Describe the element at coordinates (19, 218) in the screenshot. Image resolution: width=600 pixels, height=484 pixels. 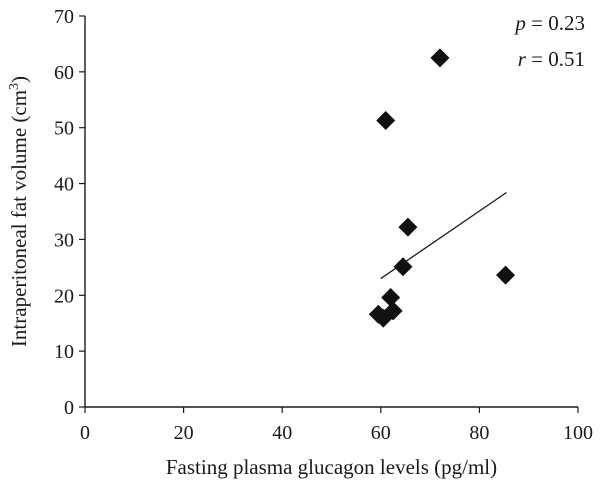
I see `y-axis-title-main: Intraperitoneal fat volume (cm` at that location.